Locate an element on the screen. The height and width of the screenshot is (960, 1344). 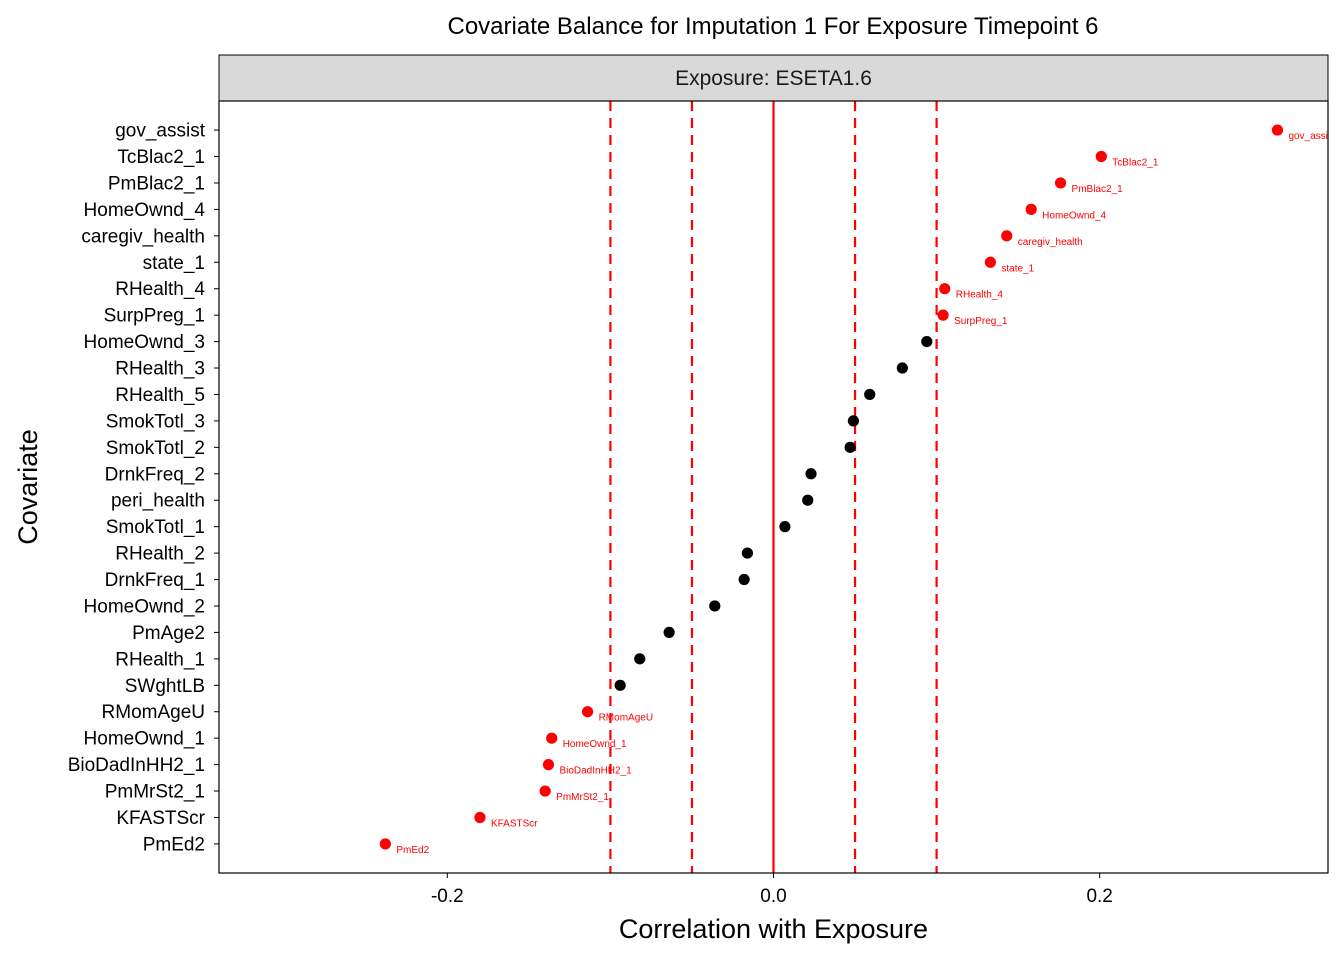
facet-strip is located at coordinates (773, 78).